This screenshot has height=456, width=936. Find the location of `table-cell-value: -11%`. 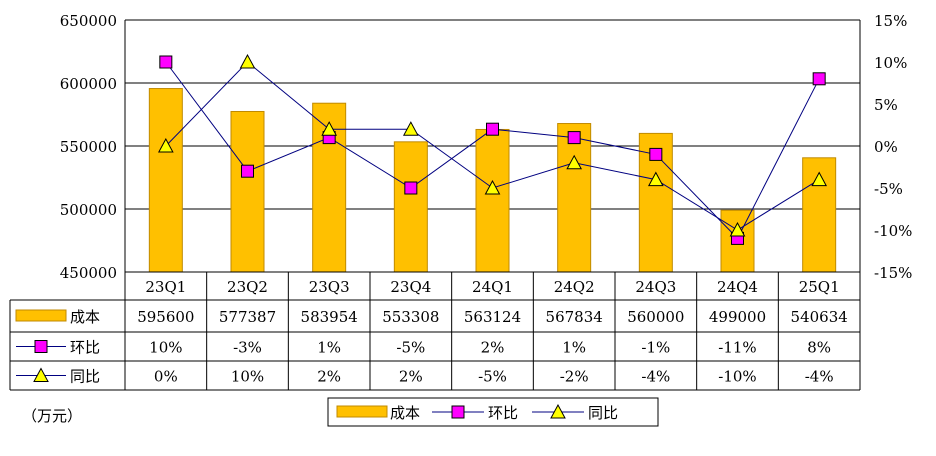

table-cell-value: -11% is located at coordinates (737, 348).